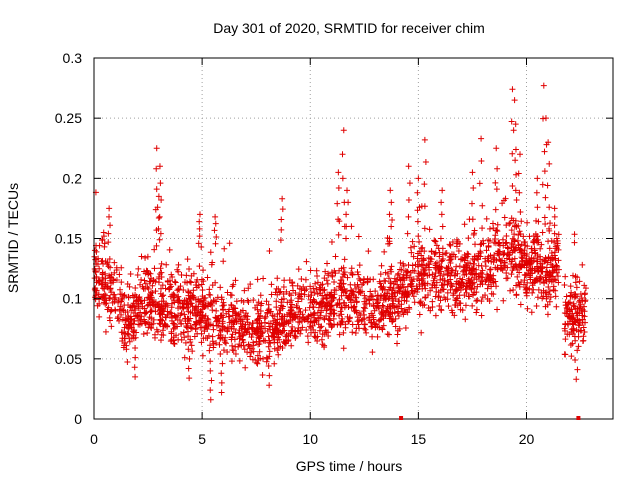 The image size is (640, 480). Describe the element at coordinates (310, 439) in the screenshot. I see `x-tick-label: 10` at that location.